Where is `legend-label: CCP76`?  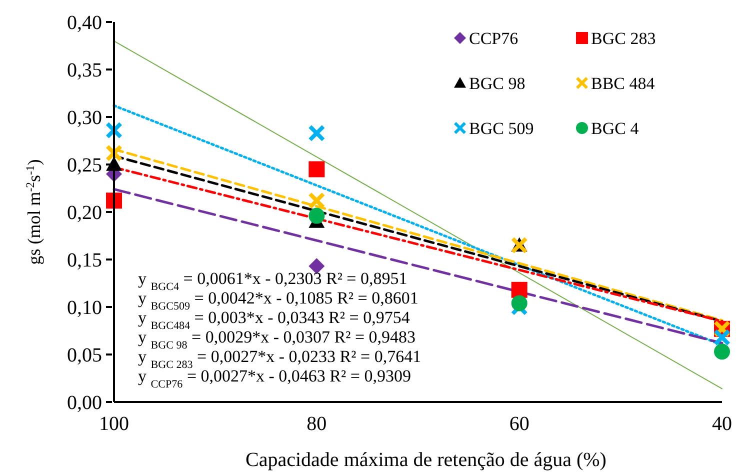
legend-label: CCP76 is located at coordinates (493, 38).